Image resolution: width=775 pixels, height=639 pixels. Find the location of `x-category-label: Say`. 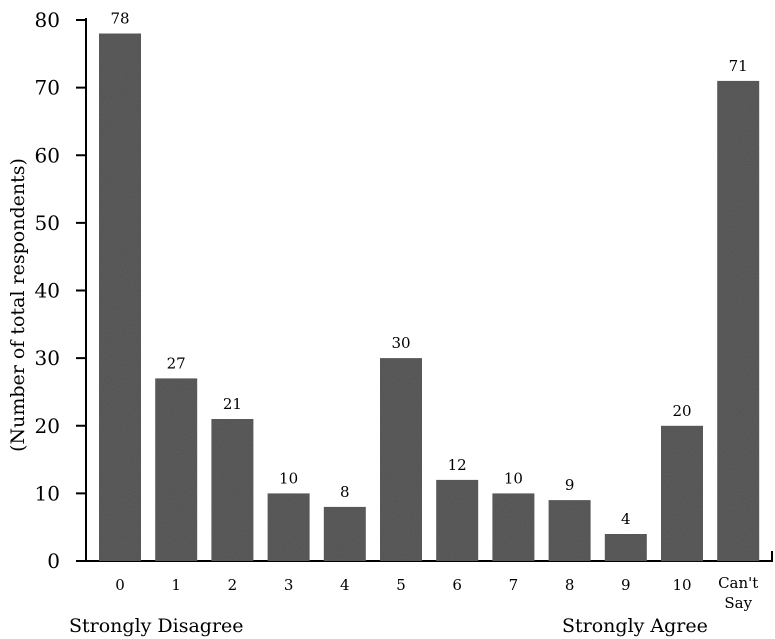

x-category-label: Say is located at coordinates (738, 603).